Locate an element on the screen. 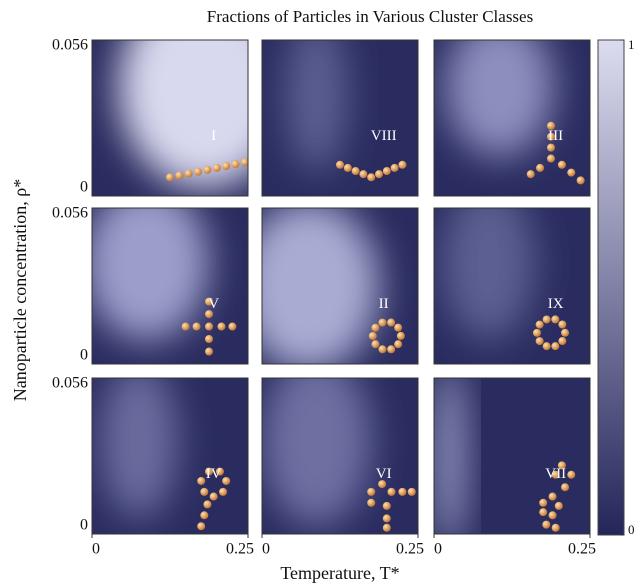  heatmap-panel: VII is located at coordinates (512, 456).